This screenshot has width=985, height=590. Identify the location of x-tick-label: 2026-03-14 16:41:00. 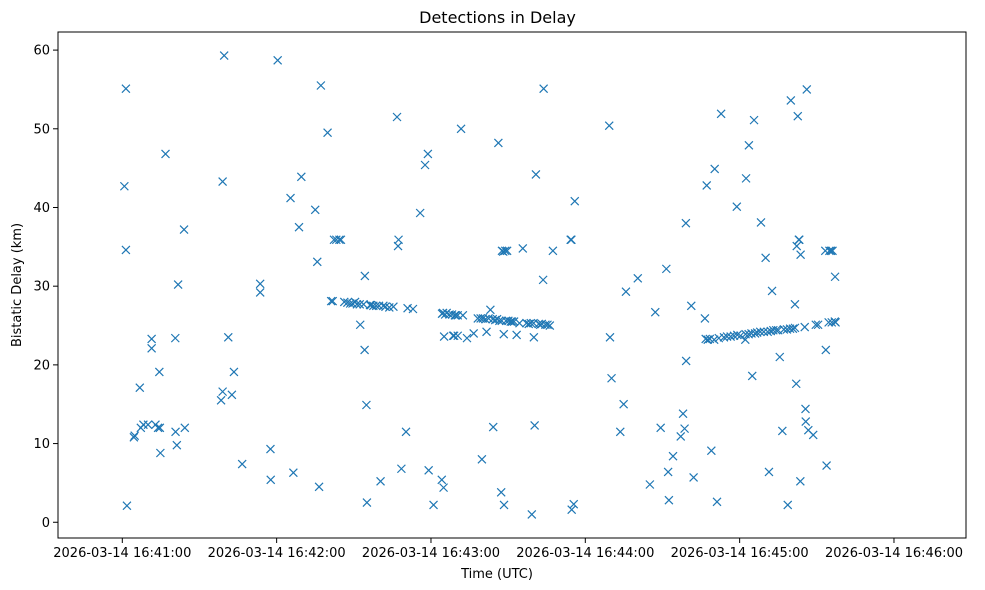
(122, 553).